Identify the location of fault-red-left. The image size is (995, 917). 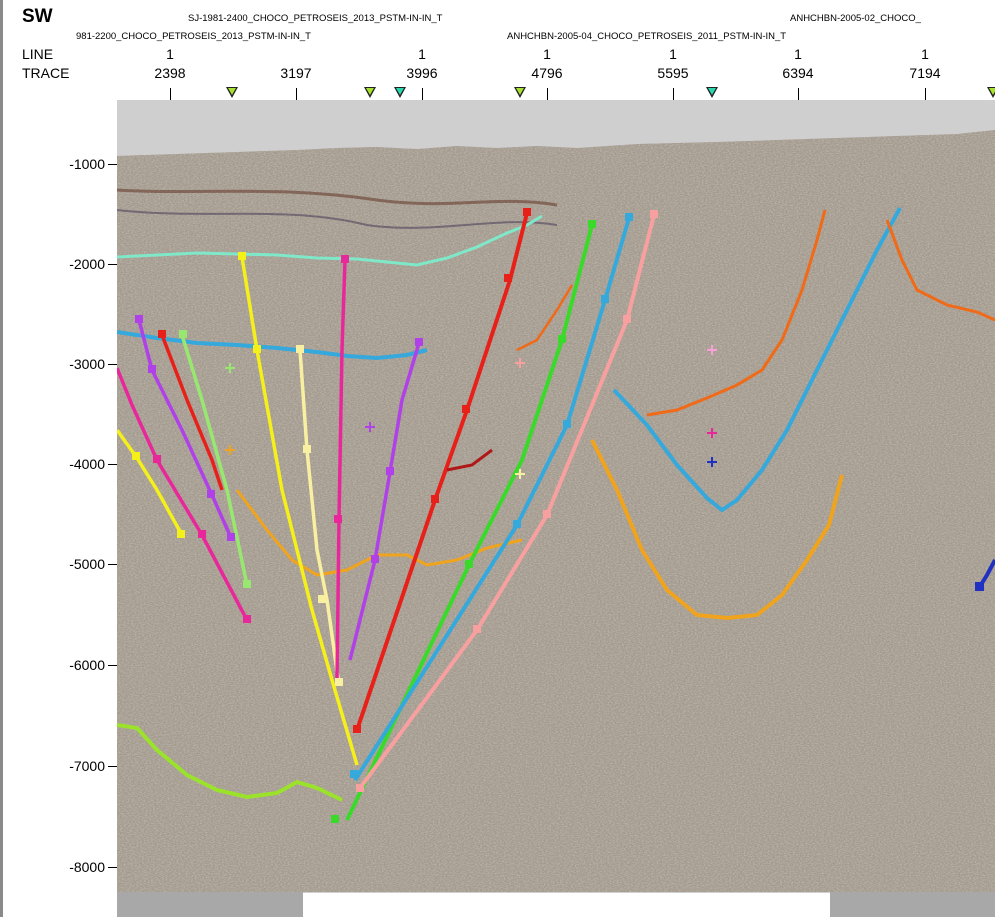
(192, 412).